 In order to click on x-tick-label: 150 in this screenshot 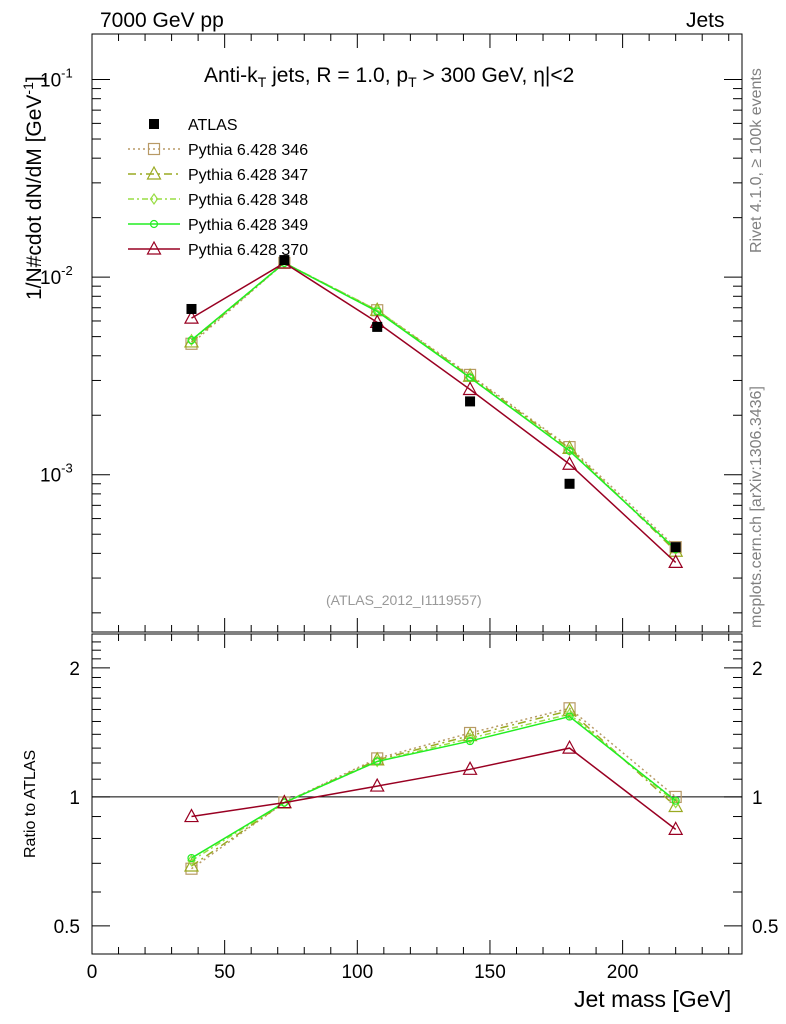, I will do `click(490, 972)`.